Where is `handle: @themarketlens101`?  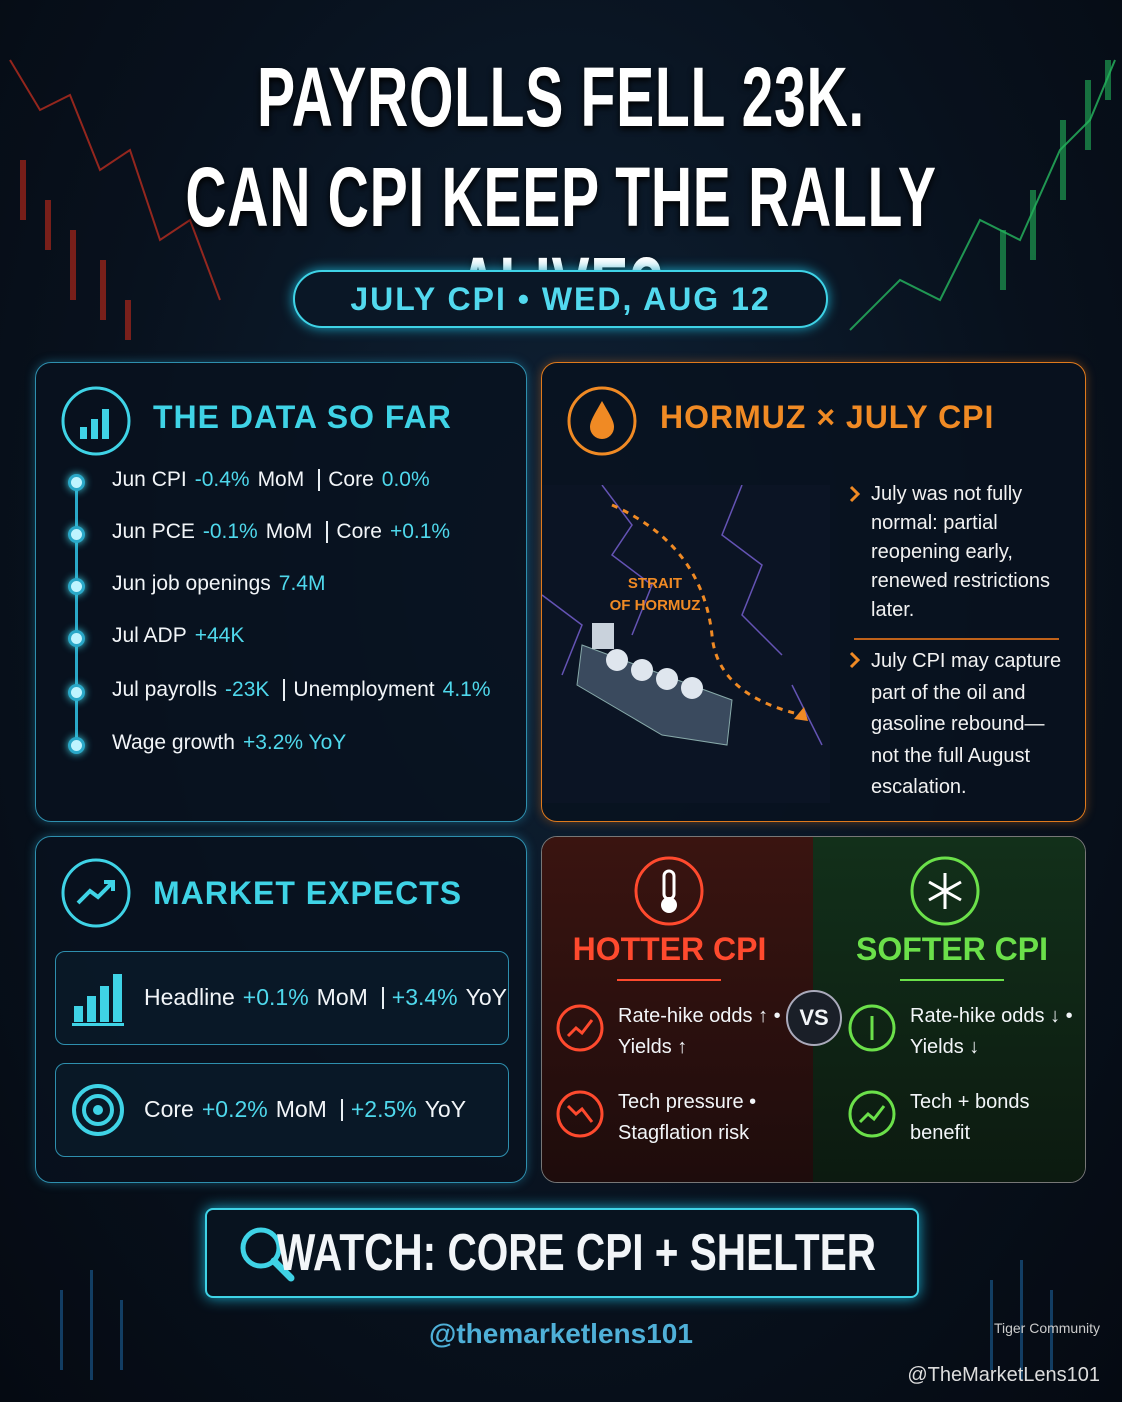 handle: @themarketlens101 is located at coordinates (561, 1333).